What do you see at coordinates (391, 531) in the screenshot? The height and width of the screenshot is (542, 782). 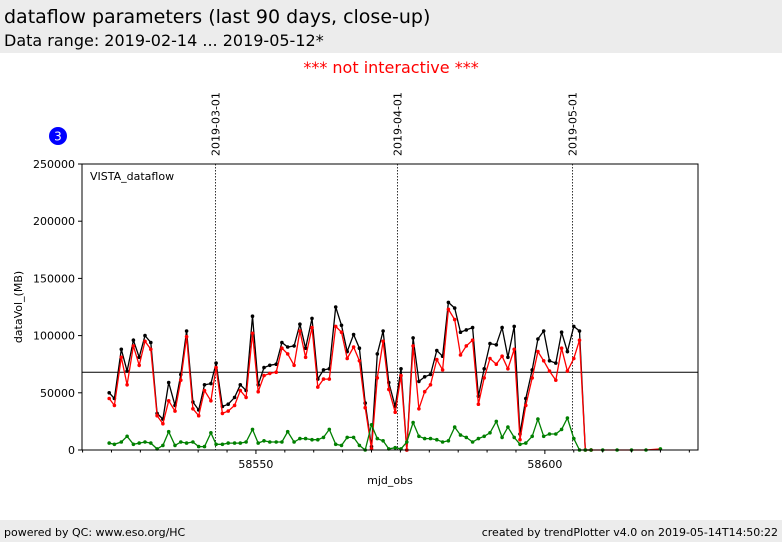 I see `footer-bar` at bounding box center [391, 531].